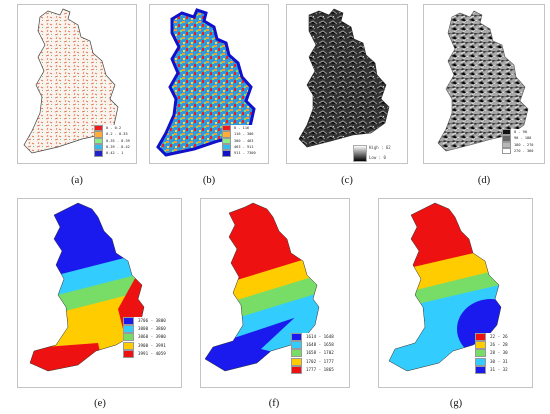 This screenshot has width=550, height=414. I want to click on legend-label: 3991 - 4059, so click(152, 353).